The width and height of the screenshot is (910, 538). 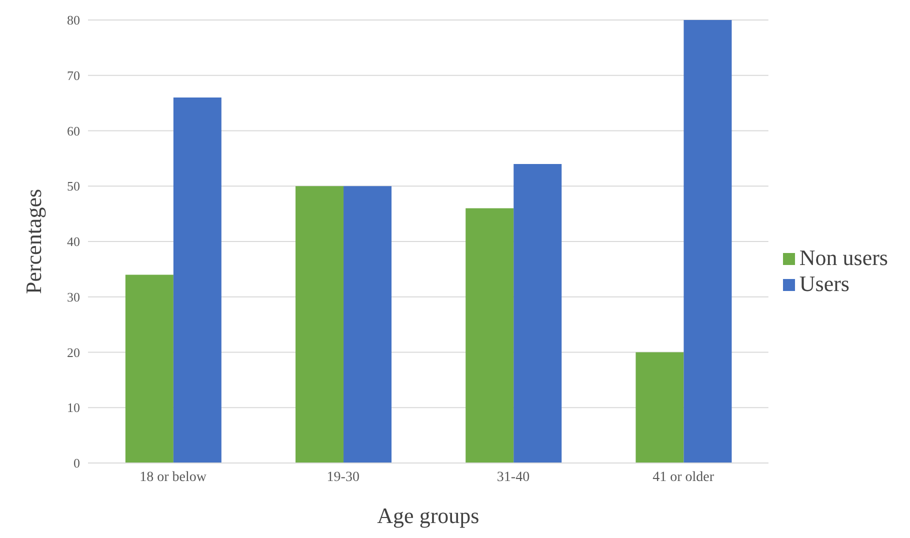 What do you see at coordinates (513, 477) in the screenshot?
I see `x-tick-label: 31-40` at bounding box center [513, 477].